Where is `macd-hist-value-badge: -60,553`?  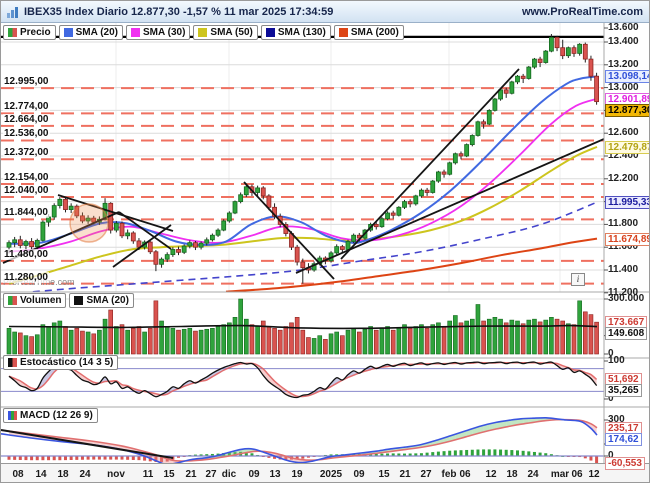 macd-hist-value-badge: -60,553 is located at coordinates (625, 464).